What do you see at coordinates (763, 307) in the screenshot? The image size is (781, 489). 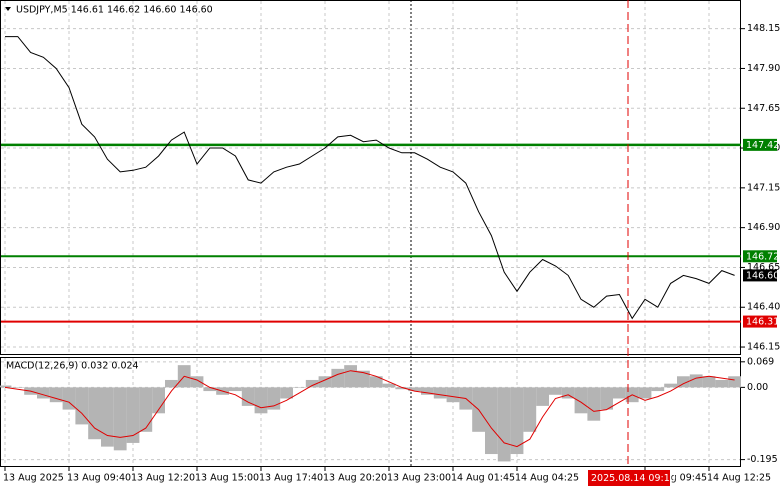 I see `y-tick-label: 146.40` at bounding box center [763, 307].